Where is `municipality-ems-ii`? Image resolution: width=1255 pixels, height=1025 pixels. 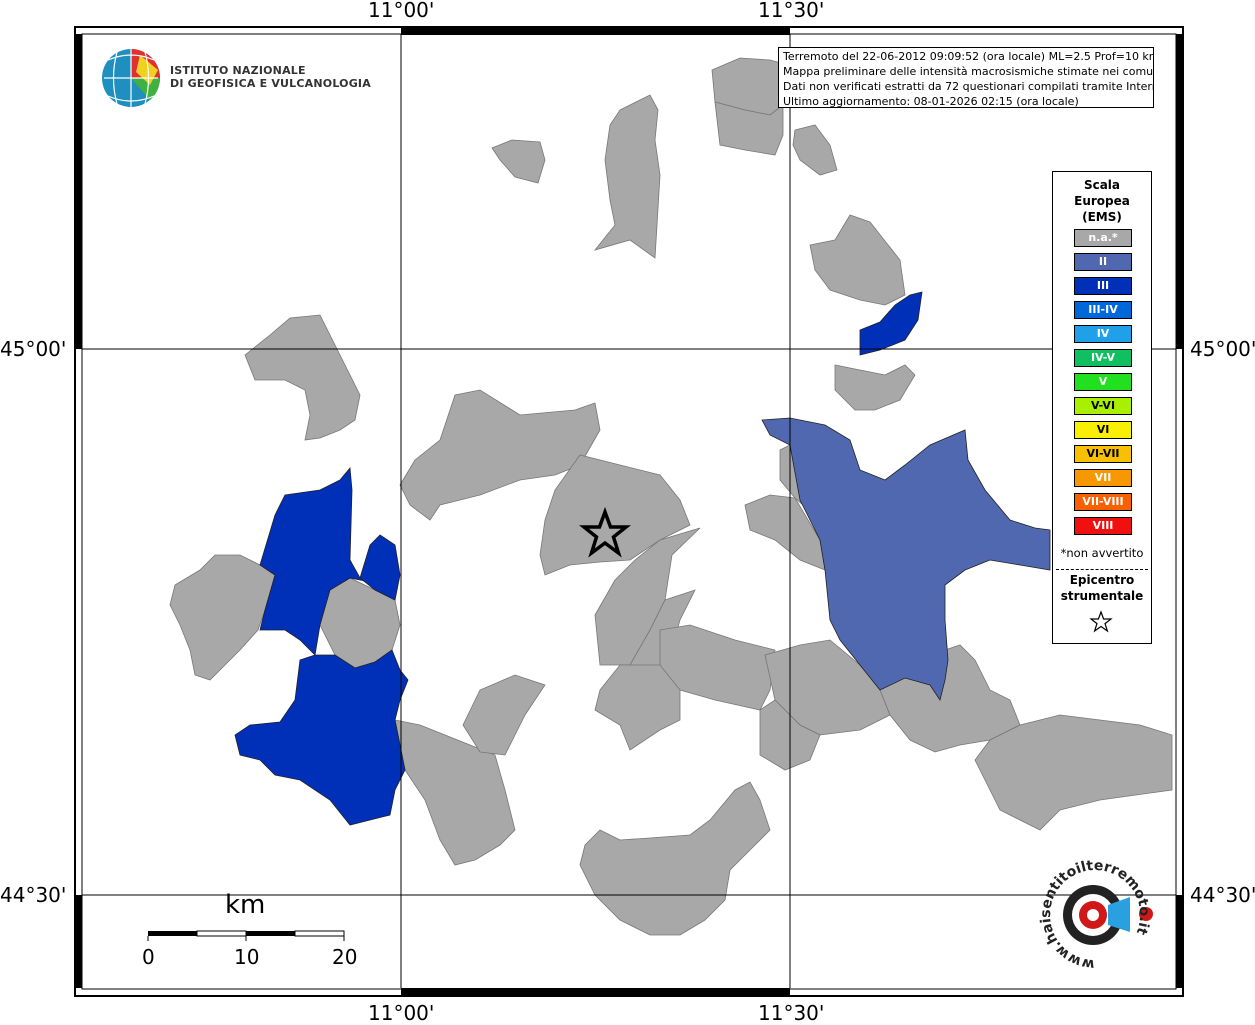
municipality-ems-ii is located at coordinates (906, 559).